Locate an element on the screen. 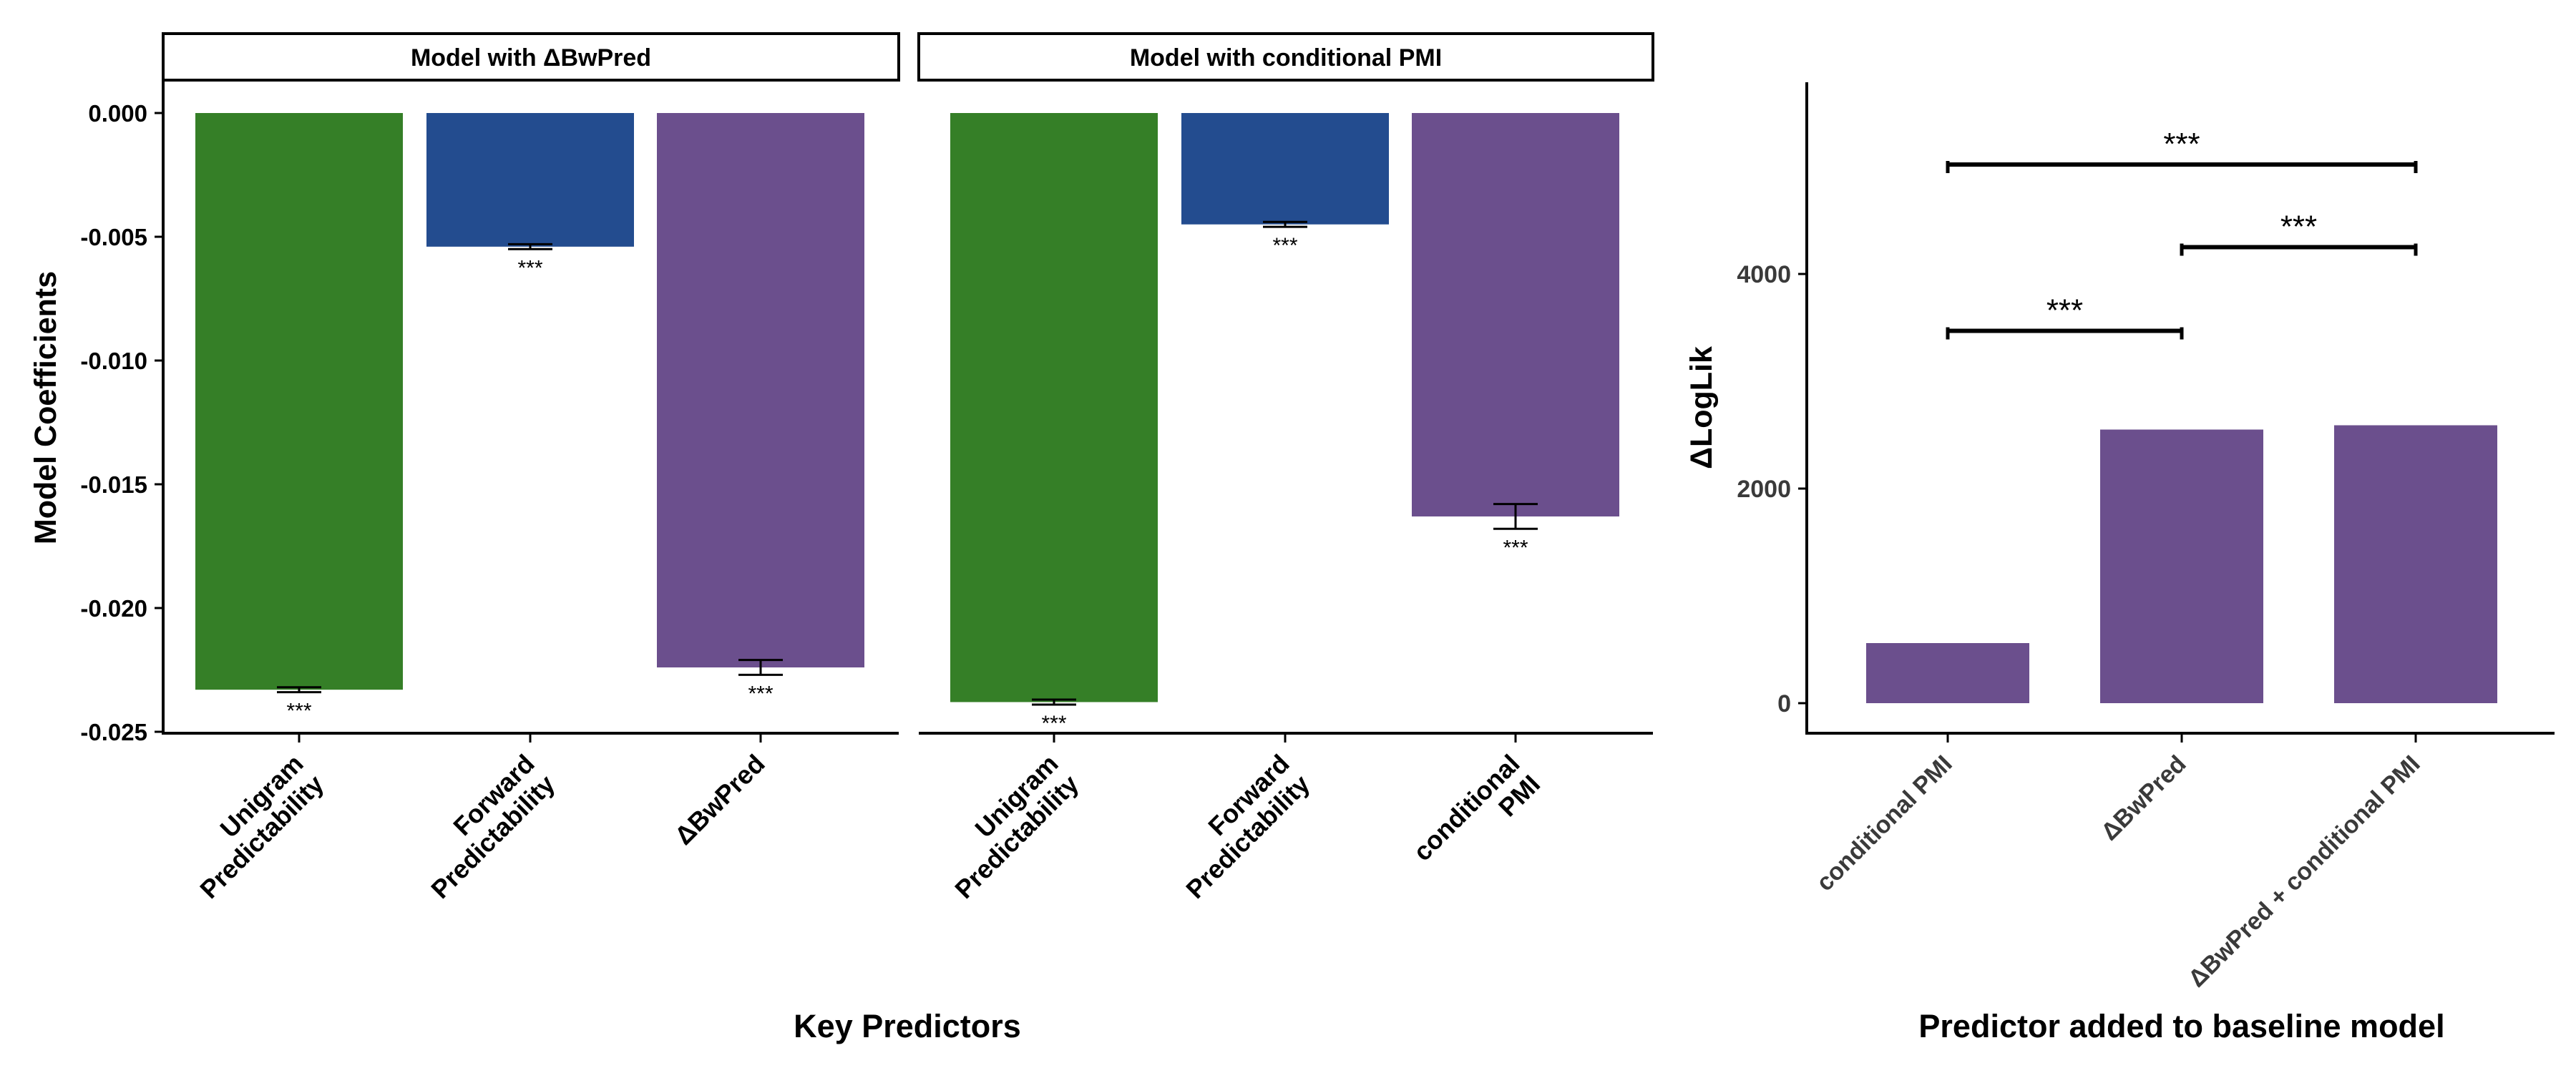 The height and width of the screenshot is (1073, 2576). y-tick-label: 0.000 is located at coordinates (117, 114).